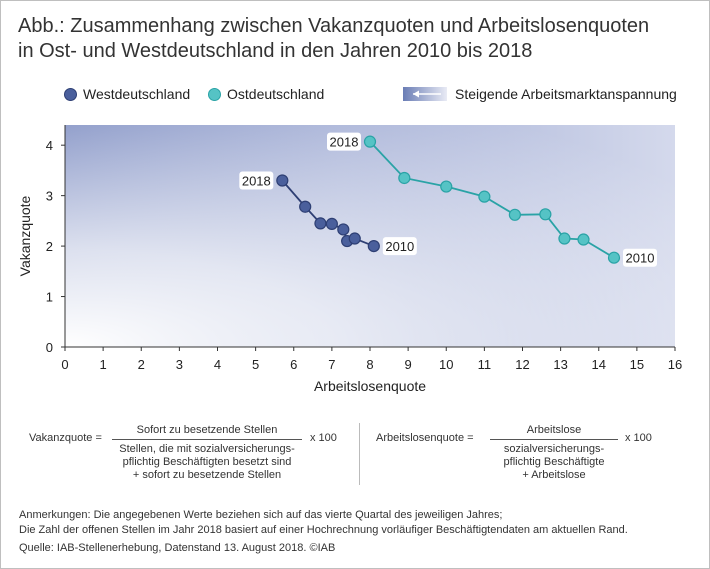 The width and height of the screenshot is (710, 569). What do you see at coordinates (103, 364) in the screenshot?
I see `x-tick-label: 1` at bounding box center [103, 364].